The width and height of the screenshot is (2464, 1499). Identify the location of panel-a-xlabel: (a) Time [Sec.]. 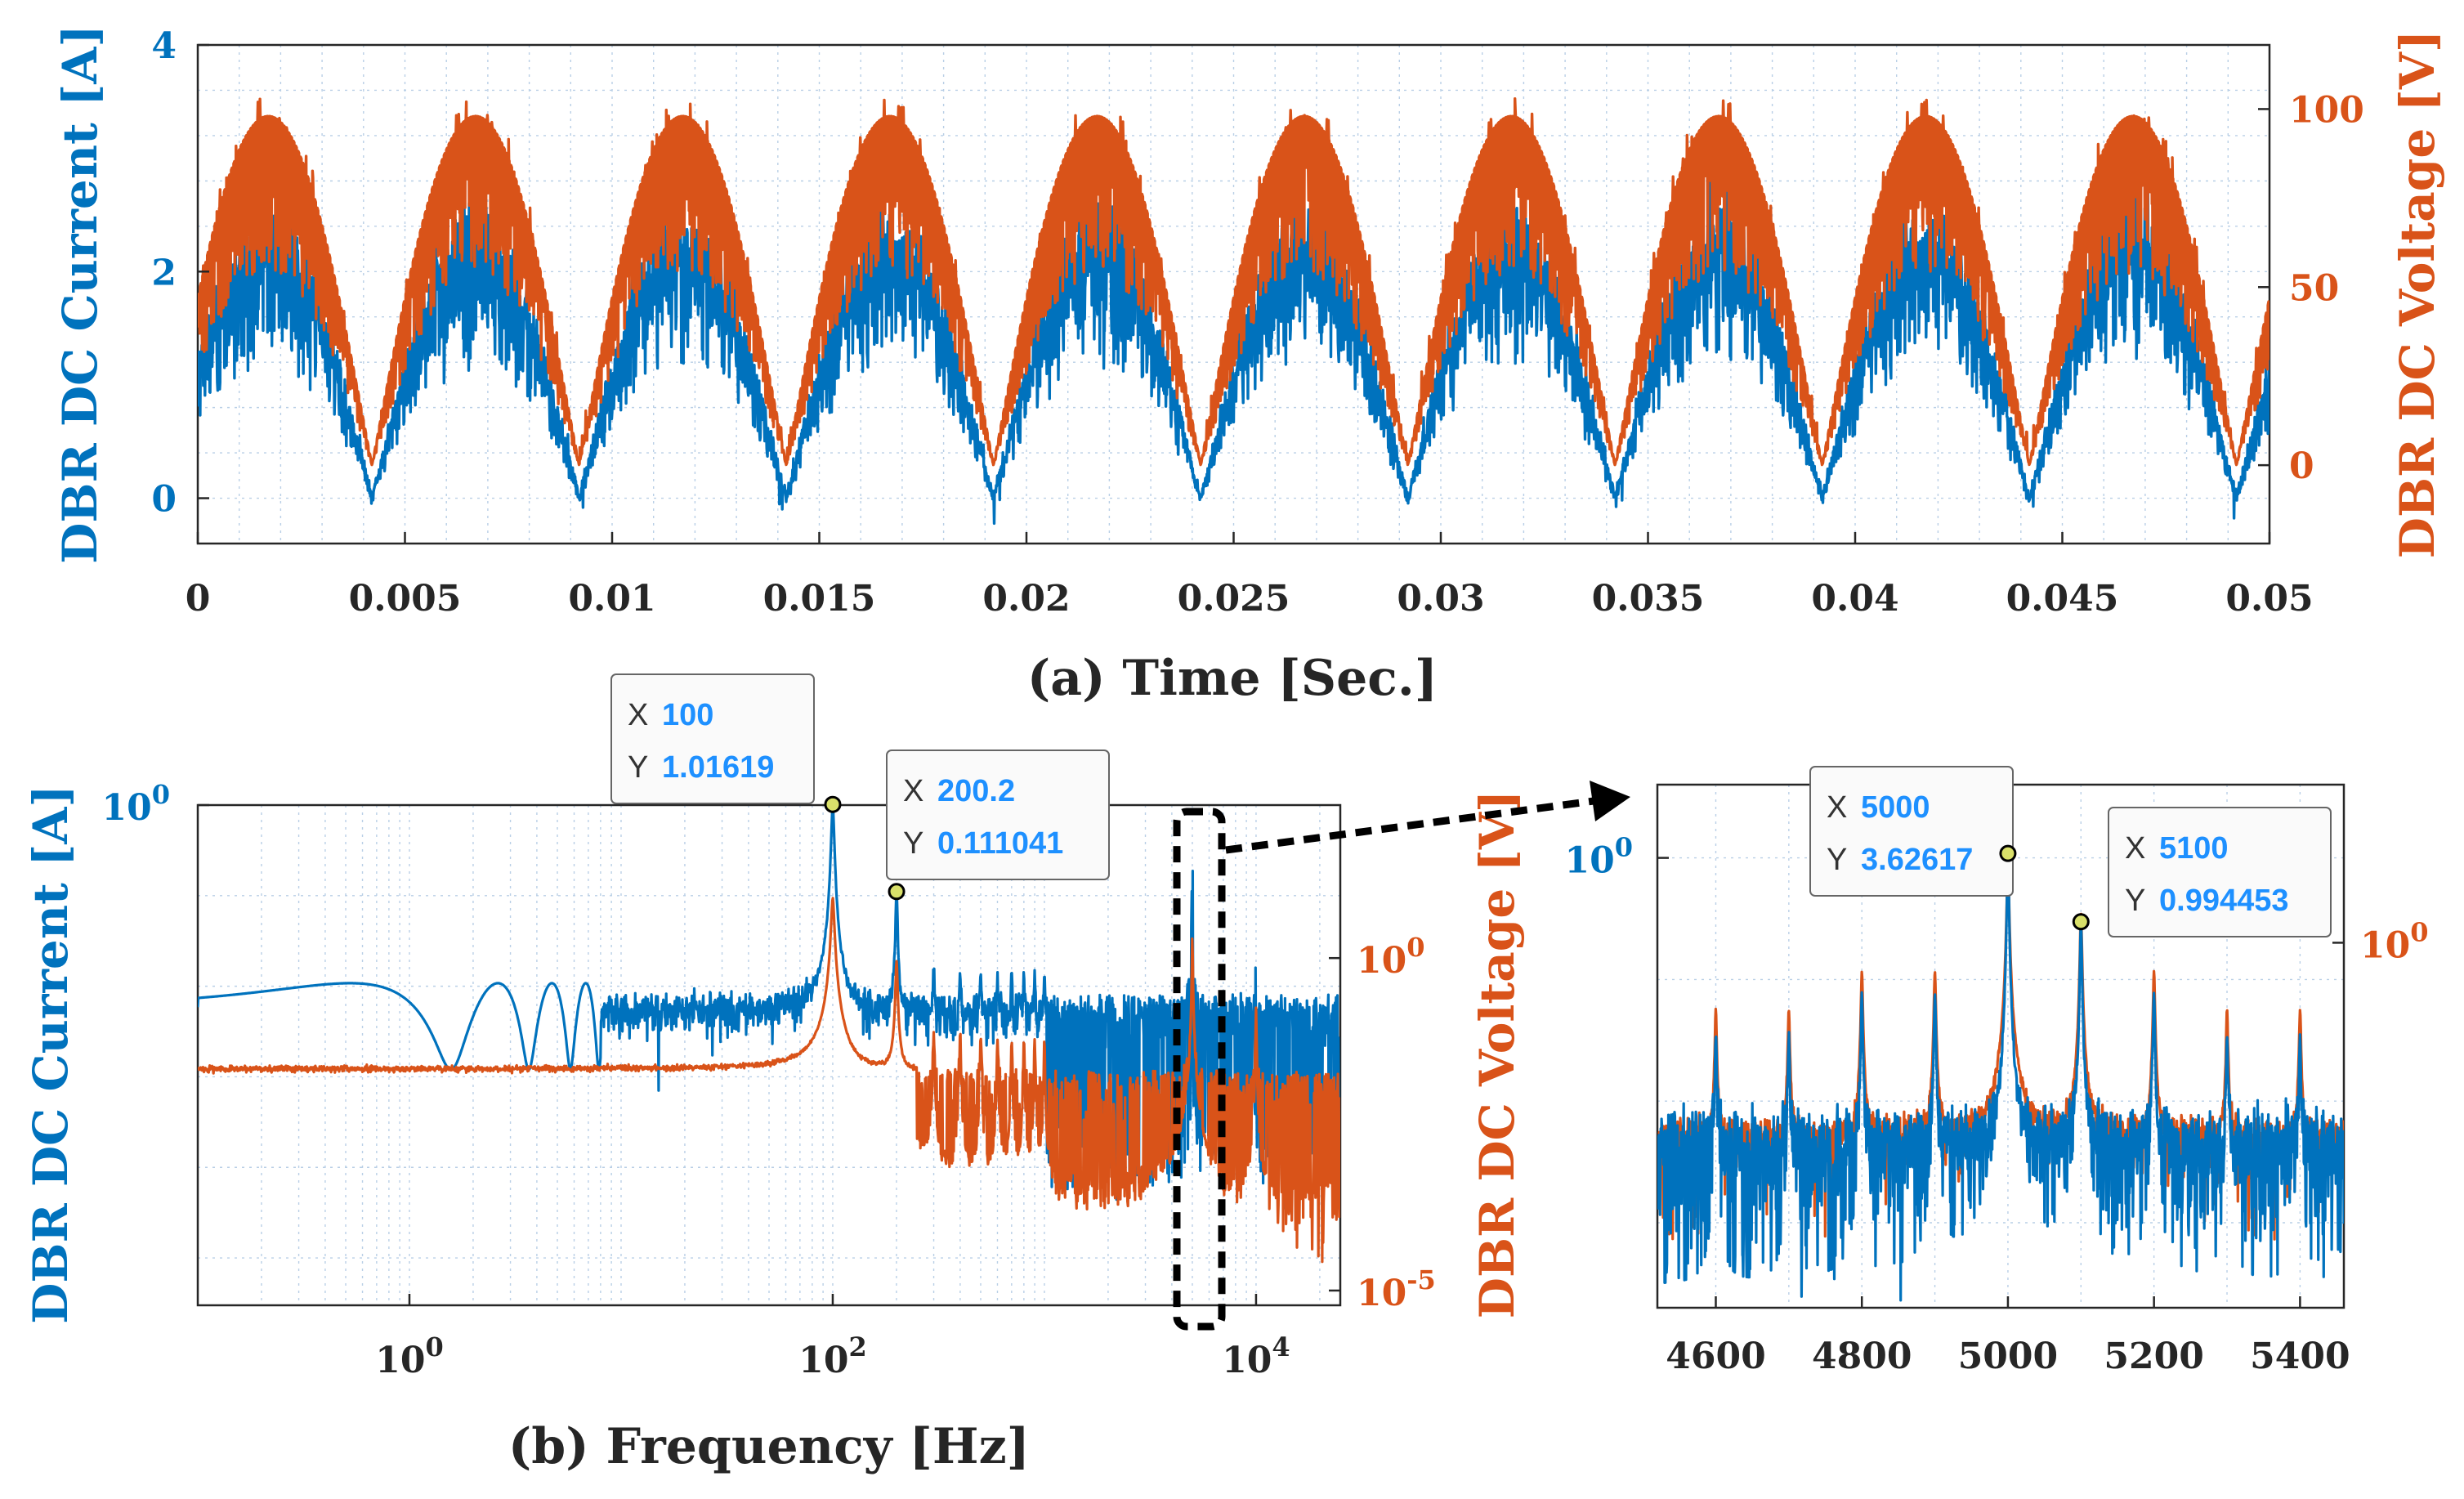
(1232, 678).